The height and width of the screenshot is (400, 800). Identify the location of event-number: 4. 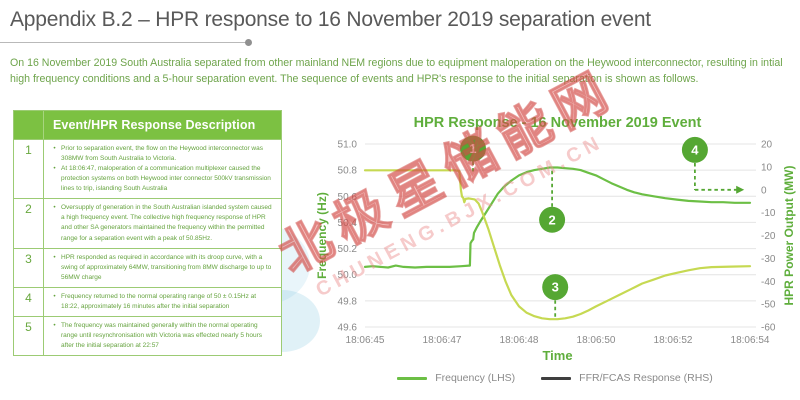
(29, 301).